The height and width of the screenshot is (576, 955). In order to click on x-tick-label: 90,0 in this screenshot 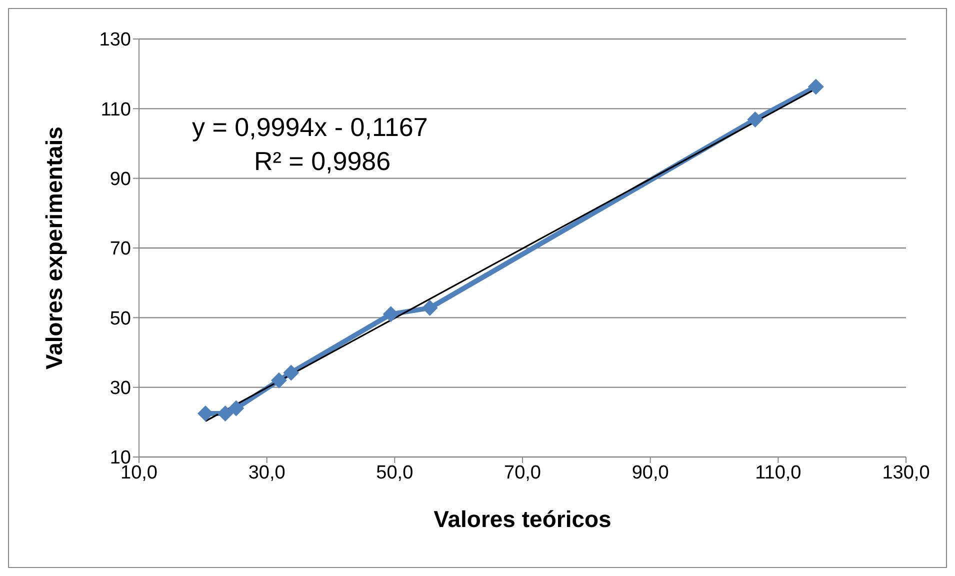, I will do `click(650, 473)`.